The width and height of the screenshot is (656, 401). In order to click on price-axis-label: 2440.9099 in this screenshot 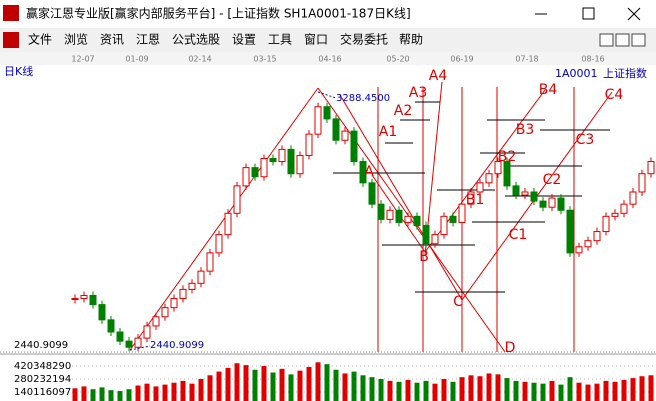, I will do `click(41, 345)`.